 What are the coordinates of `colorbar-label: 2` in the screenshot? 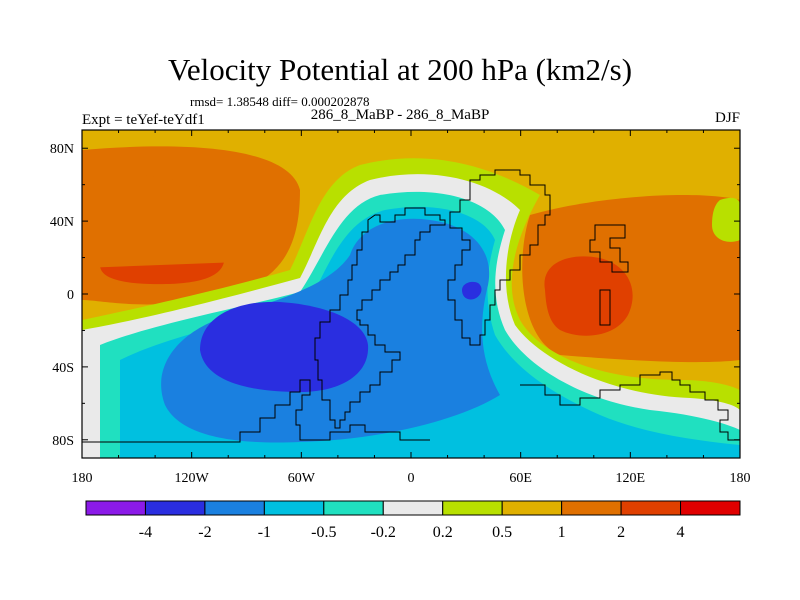 It's located at (621, 532).